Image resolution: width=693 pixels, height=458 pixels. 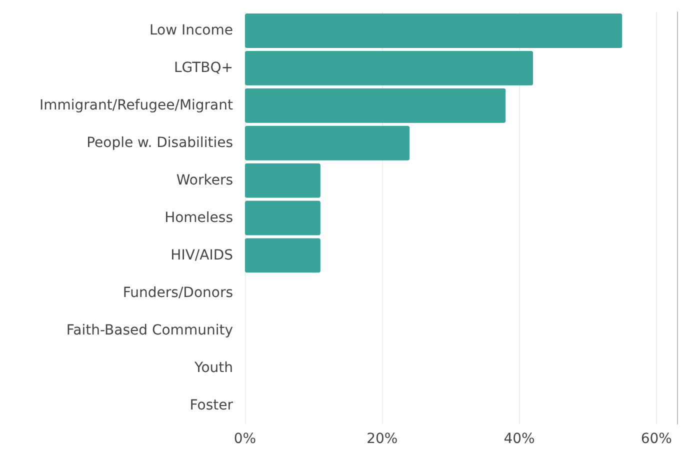 What do you see at coordinates (191, 30) in the screenshot?
I see `y-tick-label: Low Income` at bounding box center [191, 30].